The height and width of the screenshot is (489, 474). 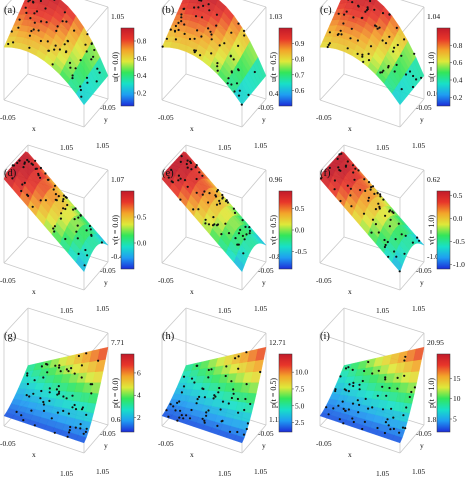 What do you see at coordinates (300, 43) in the screenshot?
I see `colorbar-tick-label: 0.9` at bounding box center [300, 43].